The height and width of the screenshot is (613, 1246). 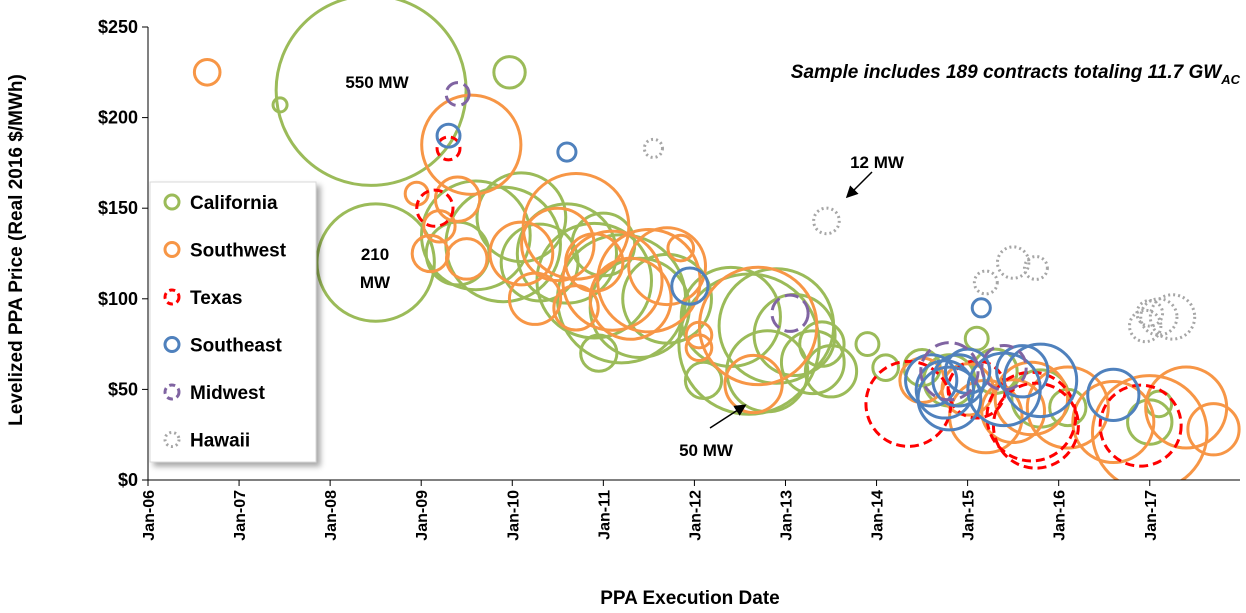 I want to click on x-tick-label: Jan-13, so click(x=786, y=515).